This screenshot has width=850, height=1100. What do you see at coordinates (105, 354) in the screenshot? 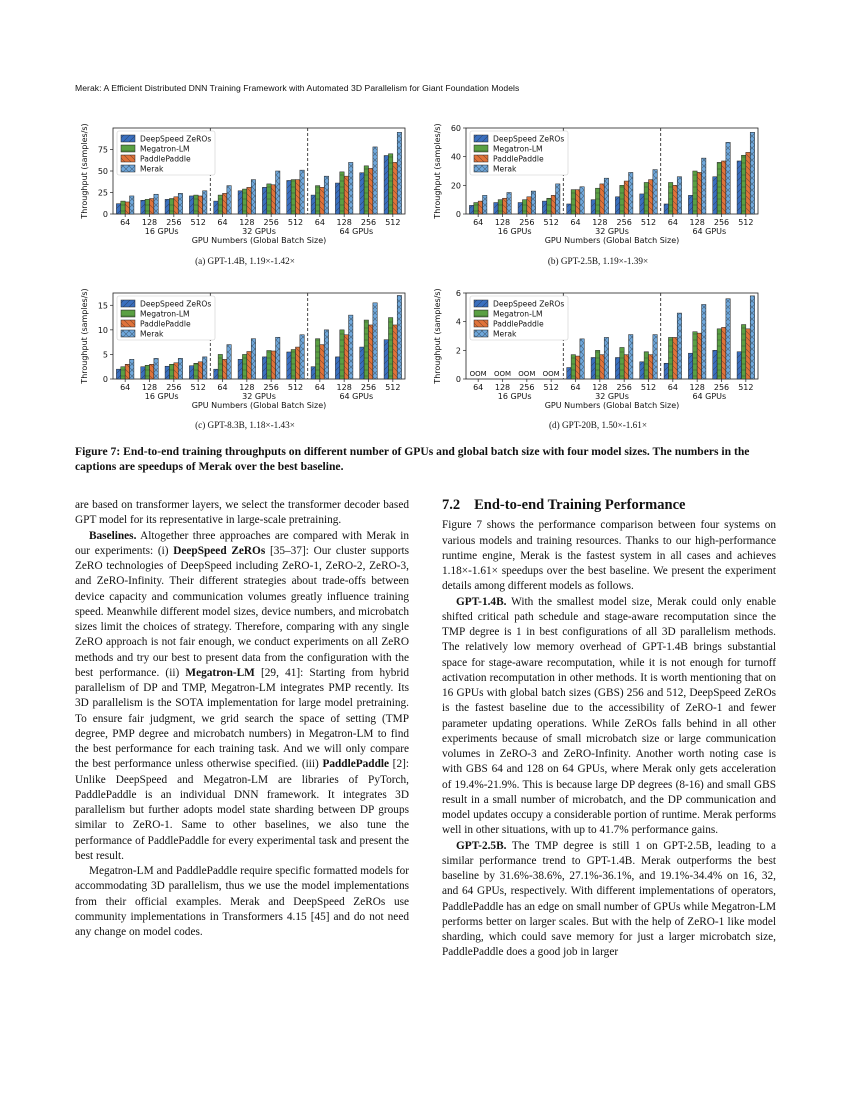
I see `y-tick-label: 5` at bounding box center [105, 354].